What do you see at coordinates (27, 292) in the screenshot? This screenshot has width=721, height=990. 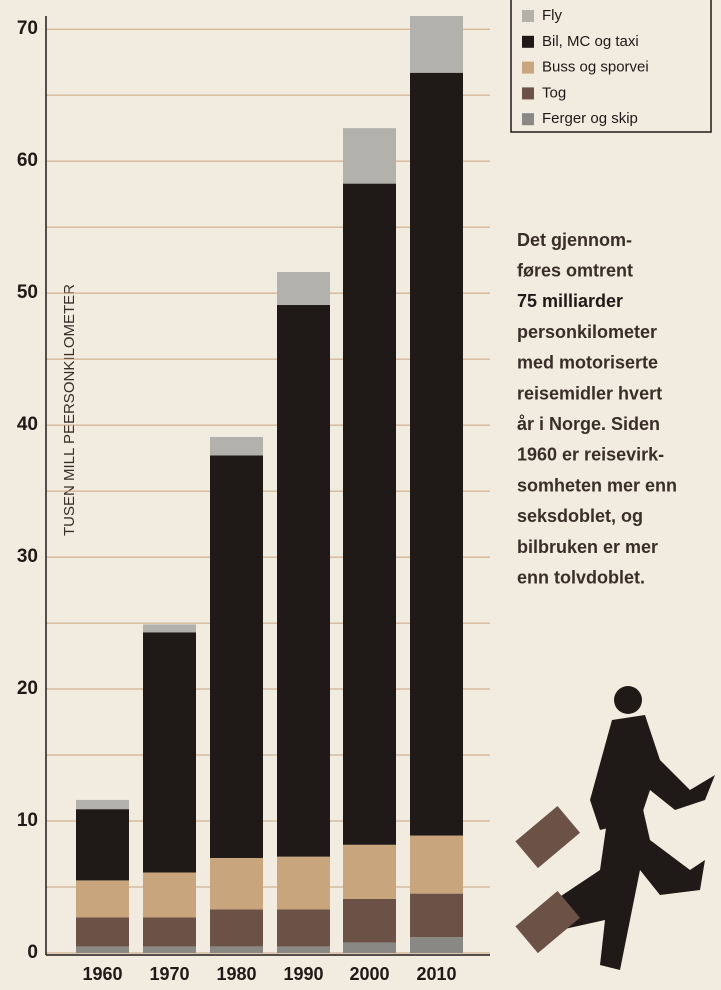 I see `y-tick-label: 50` at bounding box center [27, 292].